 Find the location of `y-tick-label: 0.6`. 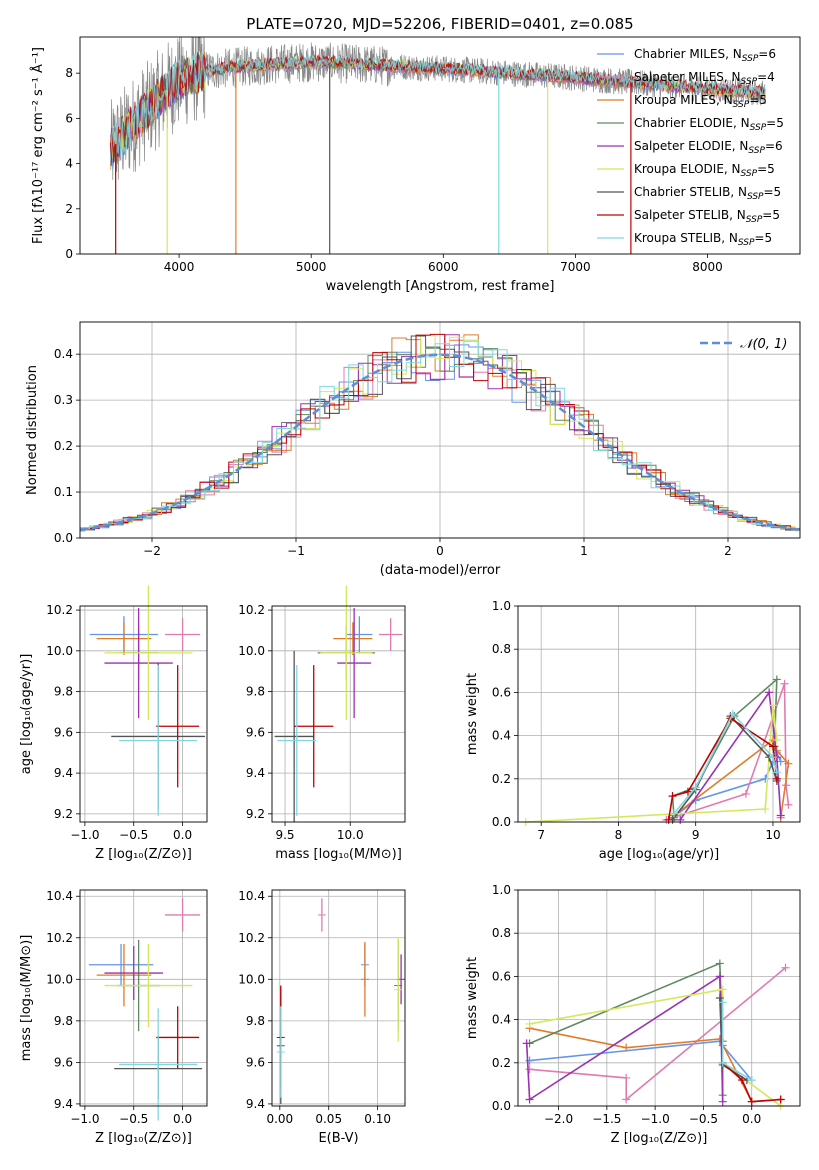

y-tick-label: 0.6 is located at coordinates (501, 692).